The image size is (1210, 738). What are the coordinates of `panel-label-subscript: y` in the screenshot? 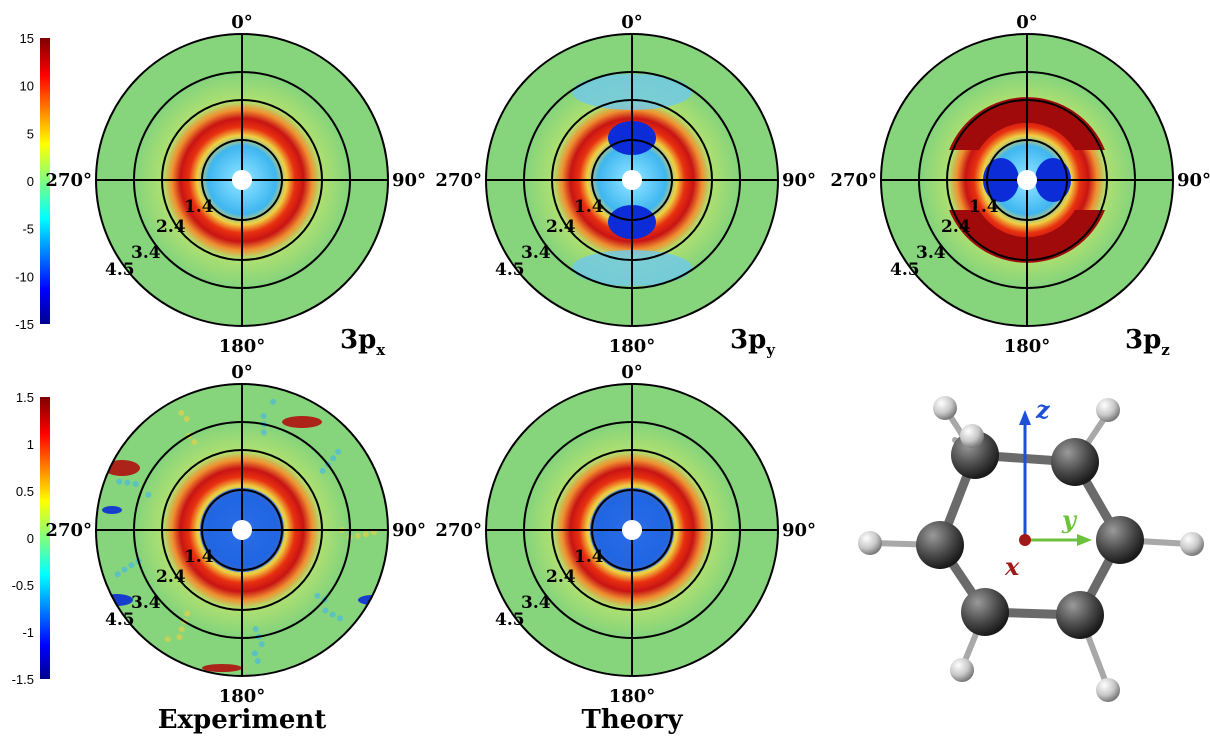 It's located at (770, 350).